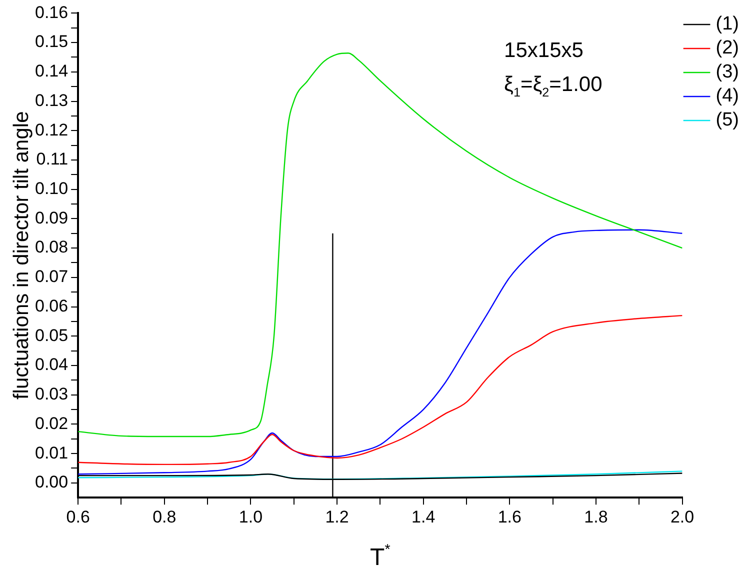 The width and height of the screenshot is (755, 567). Describe the element at coordinates (52, 159) in the screenshot. I see `y-tick-label: 0.11` at that location.